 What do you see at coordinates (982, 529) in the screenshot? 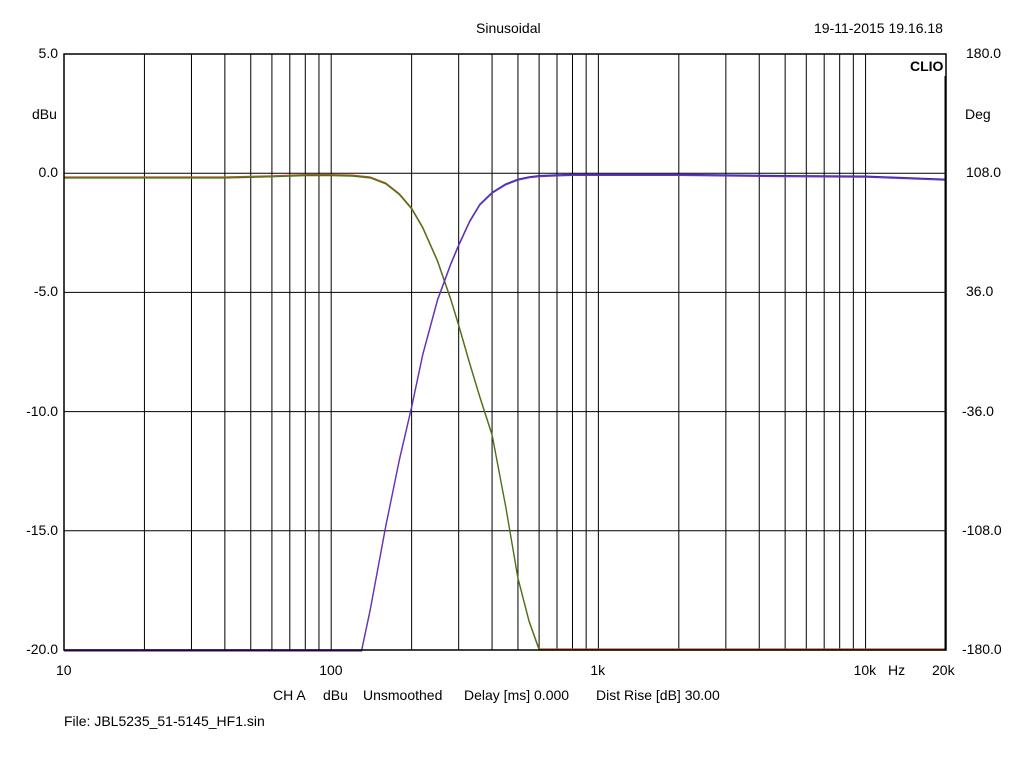
I see `y-tick-label-right: -108.0` at bounding box center [982, 529].